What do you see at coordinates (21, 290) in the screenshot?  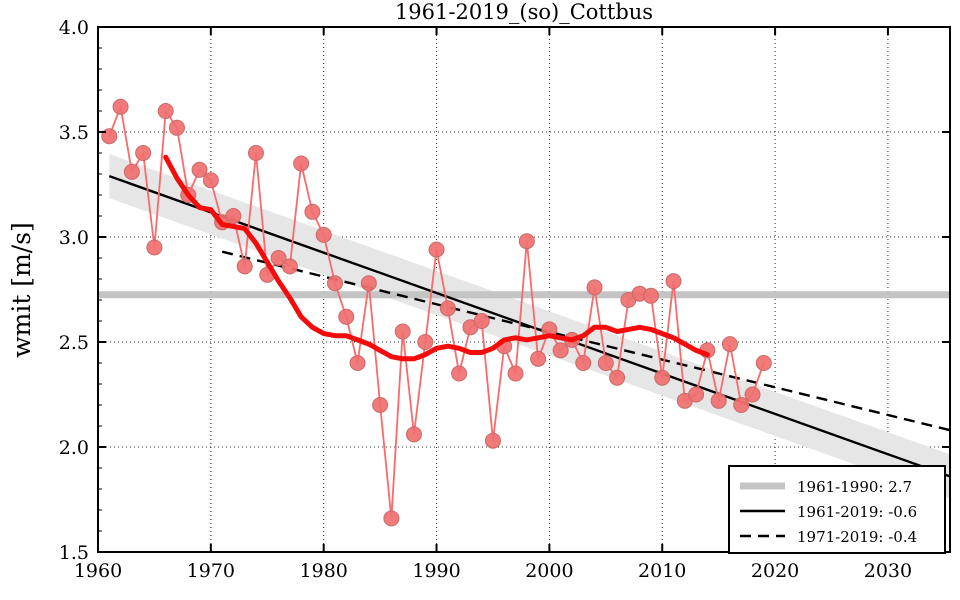 I see `y-axis-label: wmit [m/s]` at bounding box center [21, 290].